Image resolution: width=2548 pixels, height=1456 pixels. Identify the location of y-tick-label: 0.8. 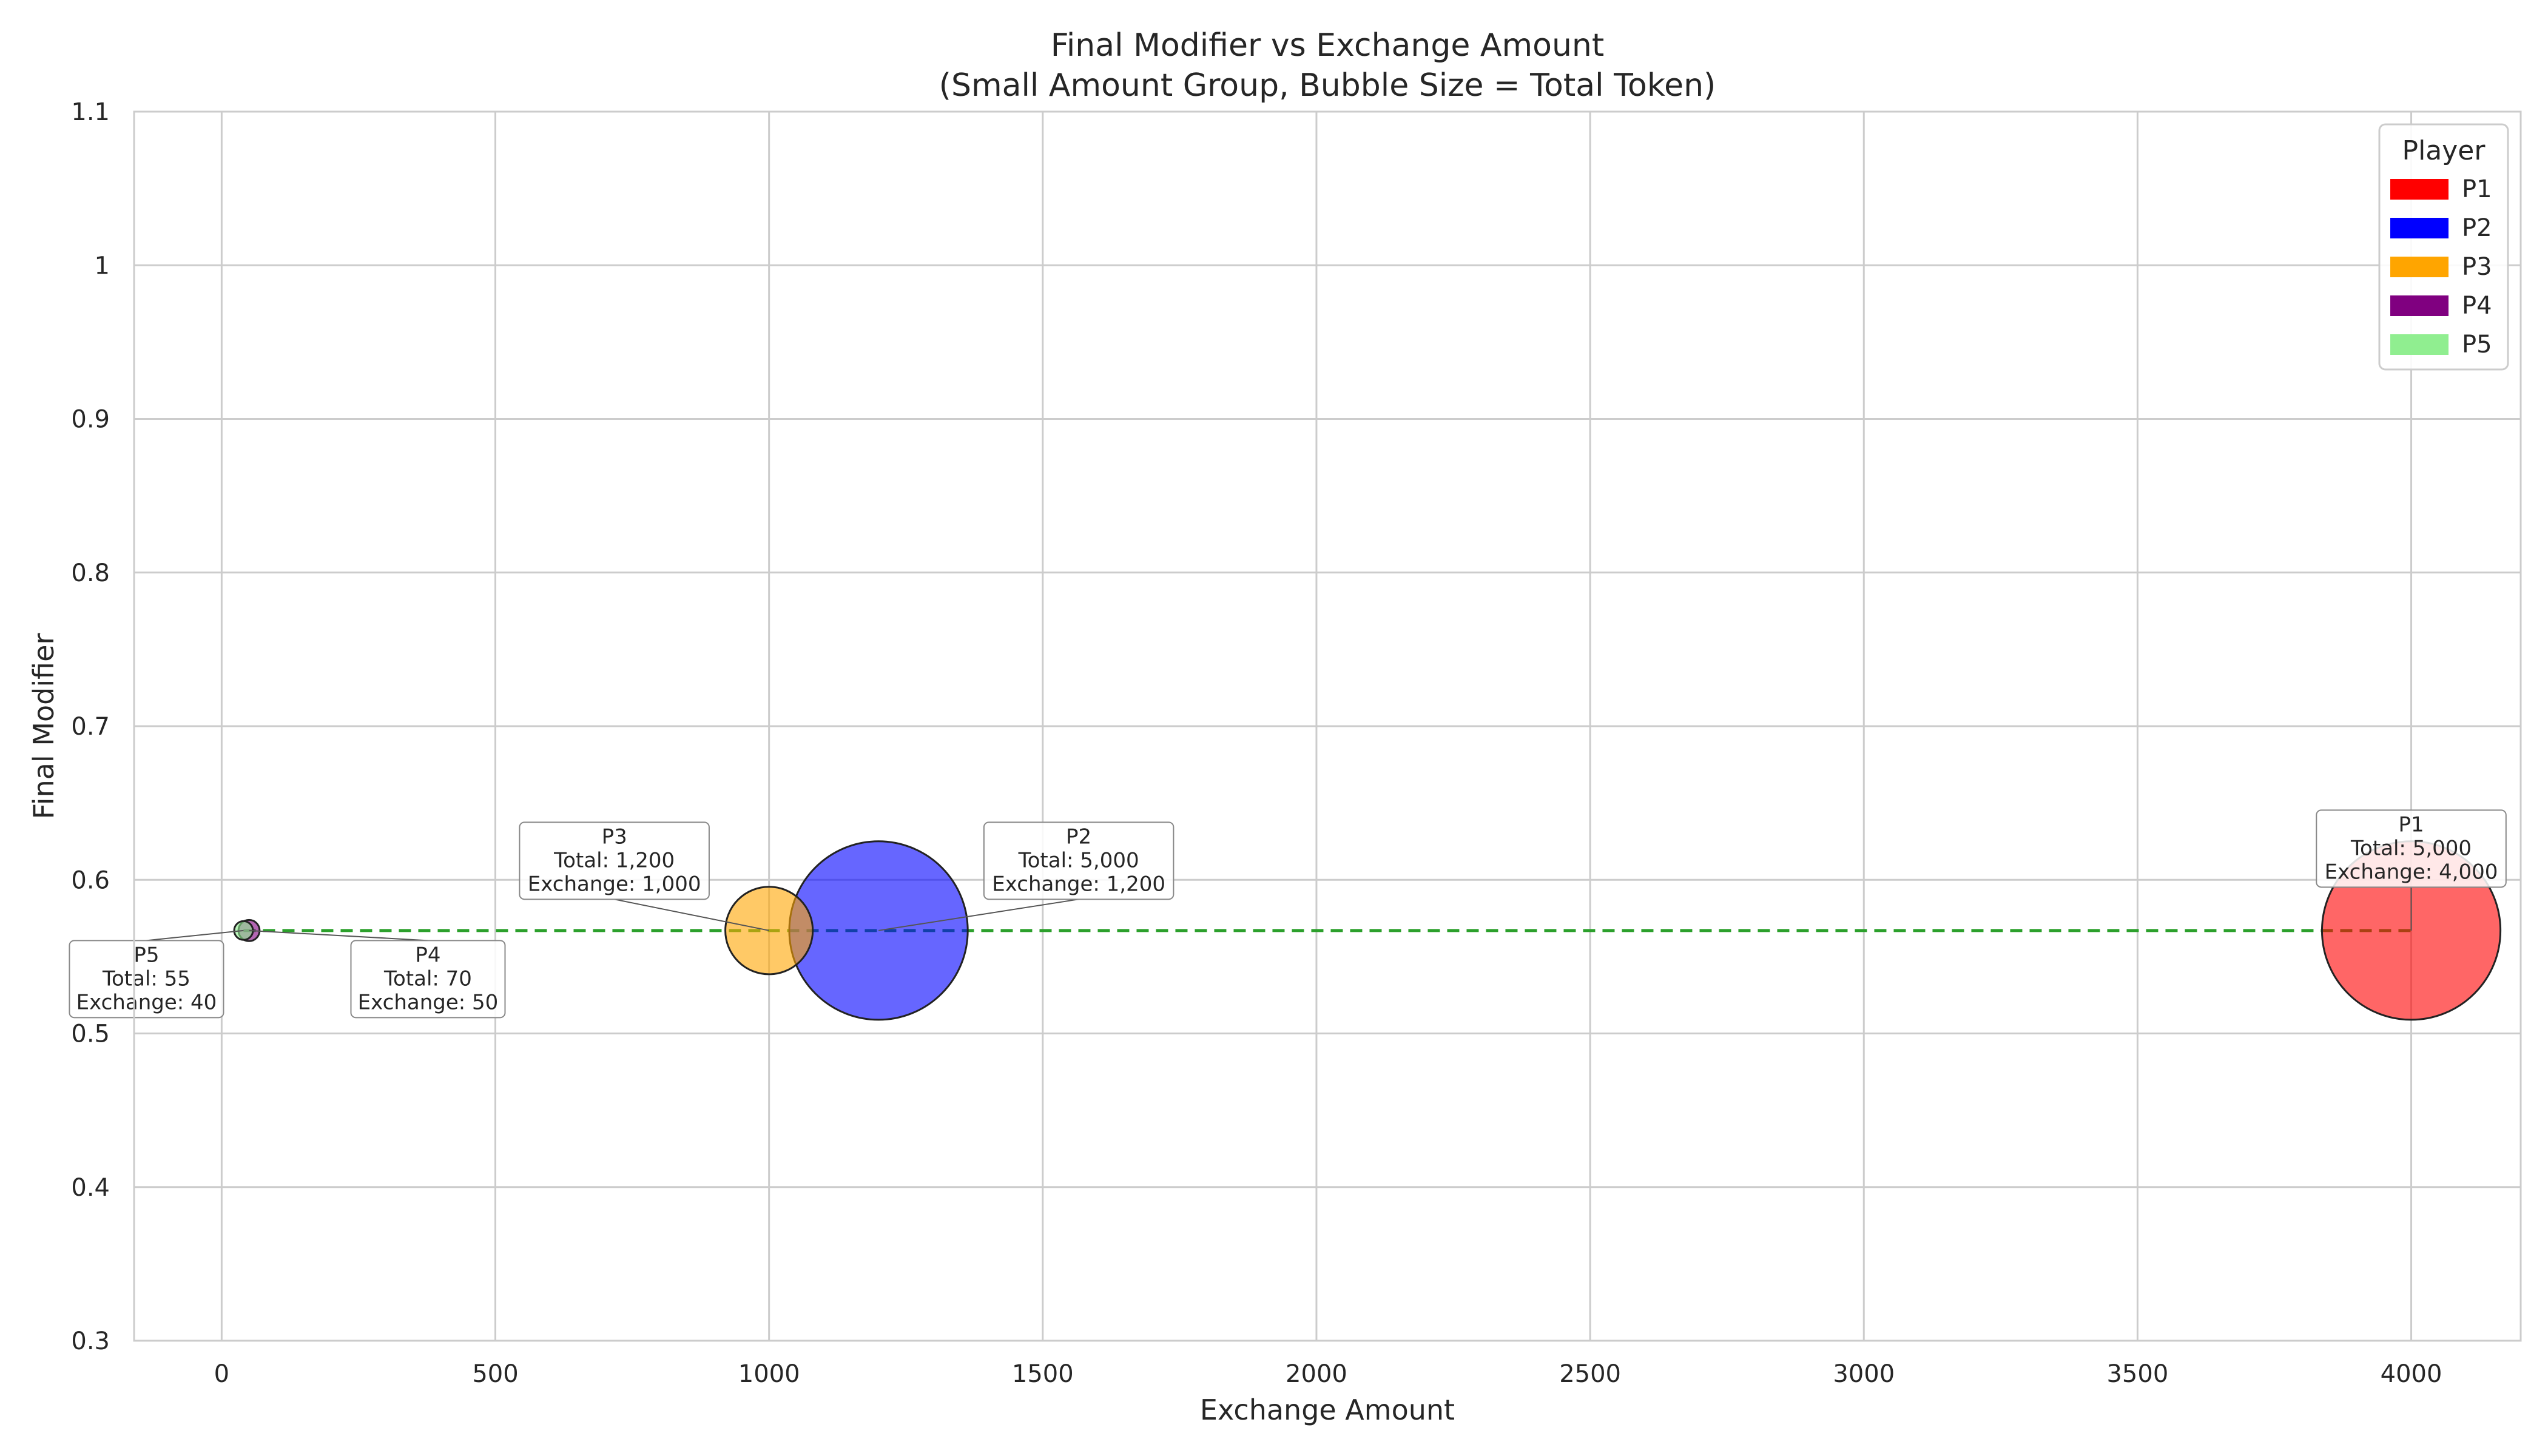
(90, 573).